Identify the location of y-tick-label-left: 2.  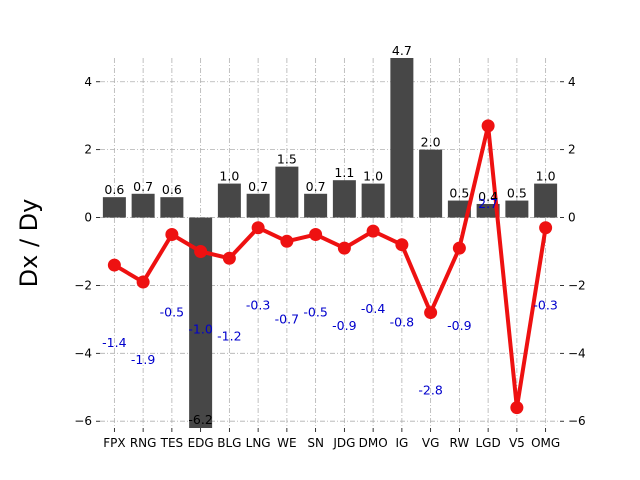
(88, 150).